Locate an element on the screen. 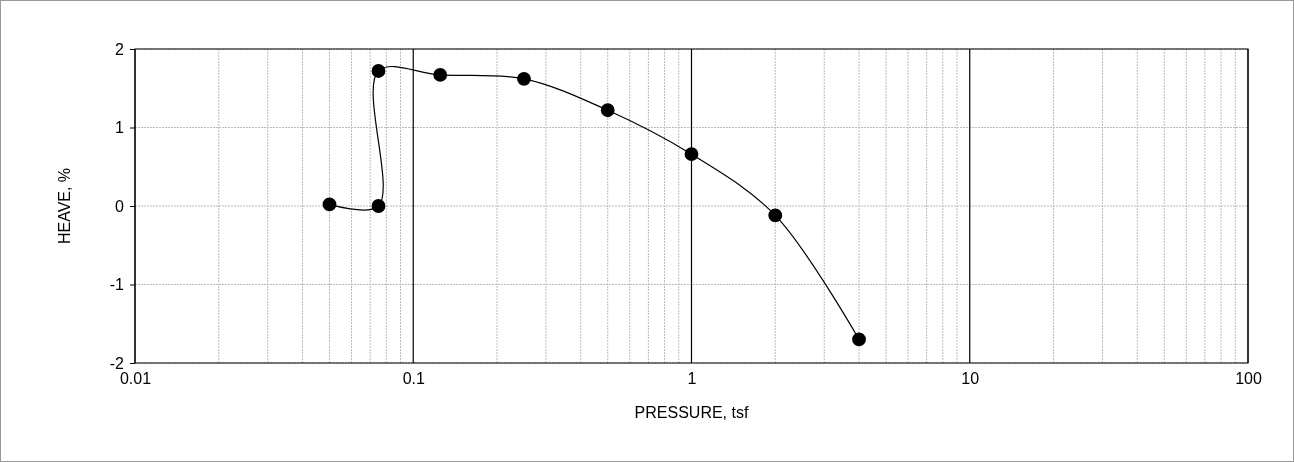  y-tick-label: -2 is located at coordinates (117, 363).